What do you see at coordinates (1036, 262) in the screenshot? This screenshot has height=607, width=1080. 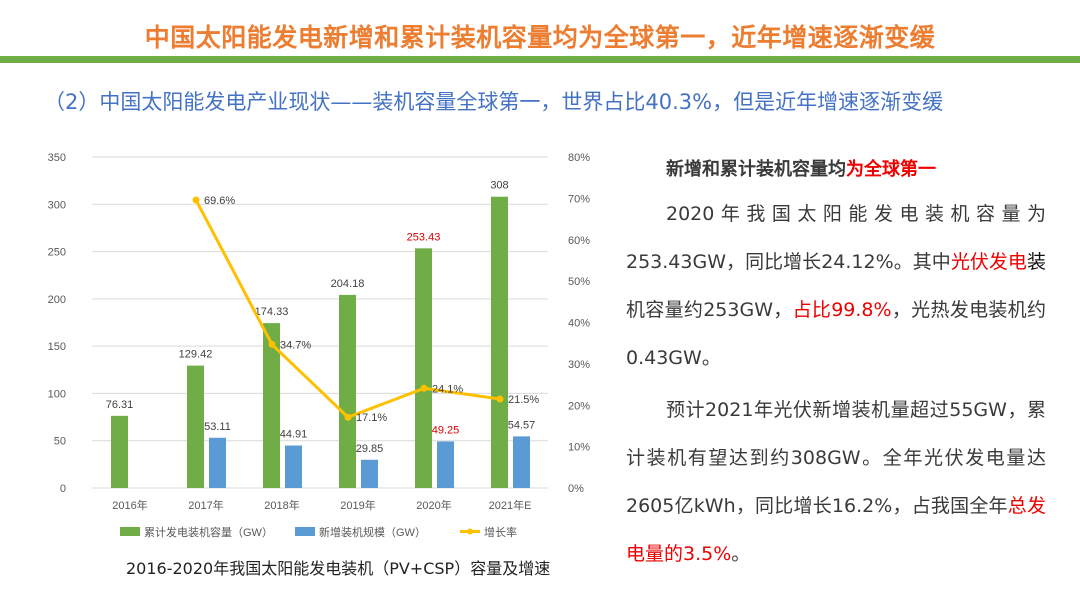 I see `text-segment: 装` at bounding box center [1036, 262].